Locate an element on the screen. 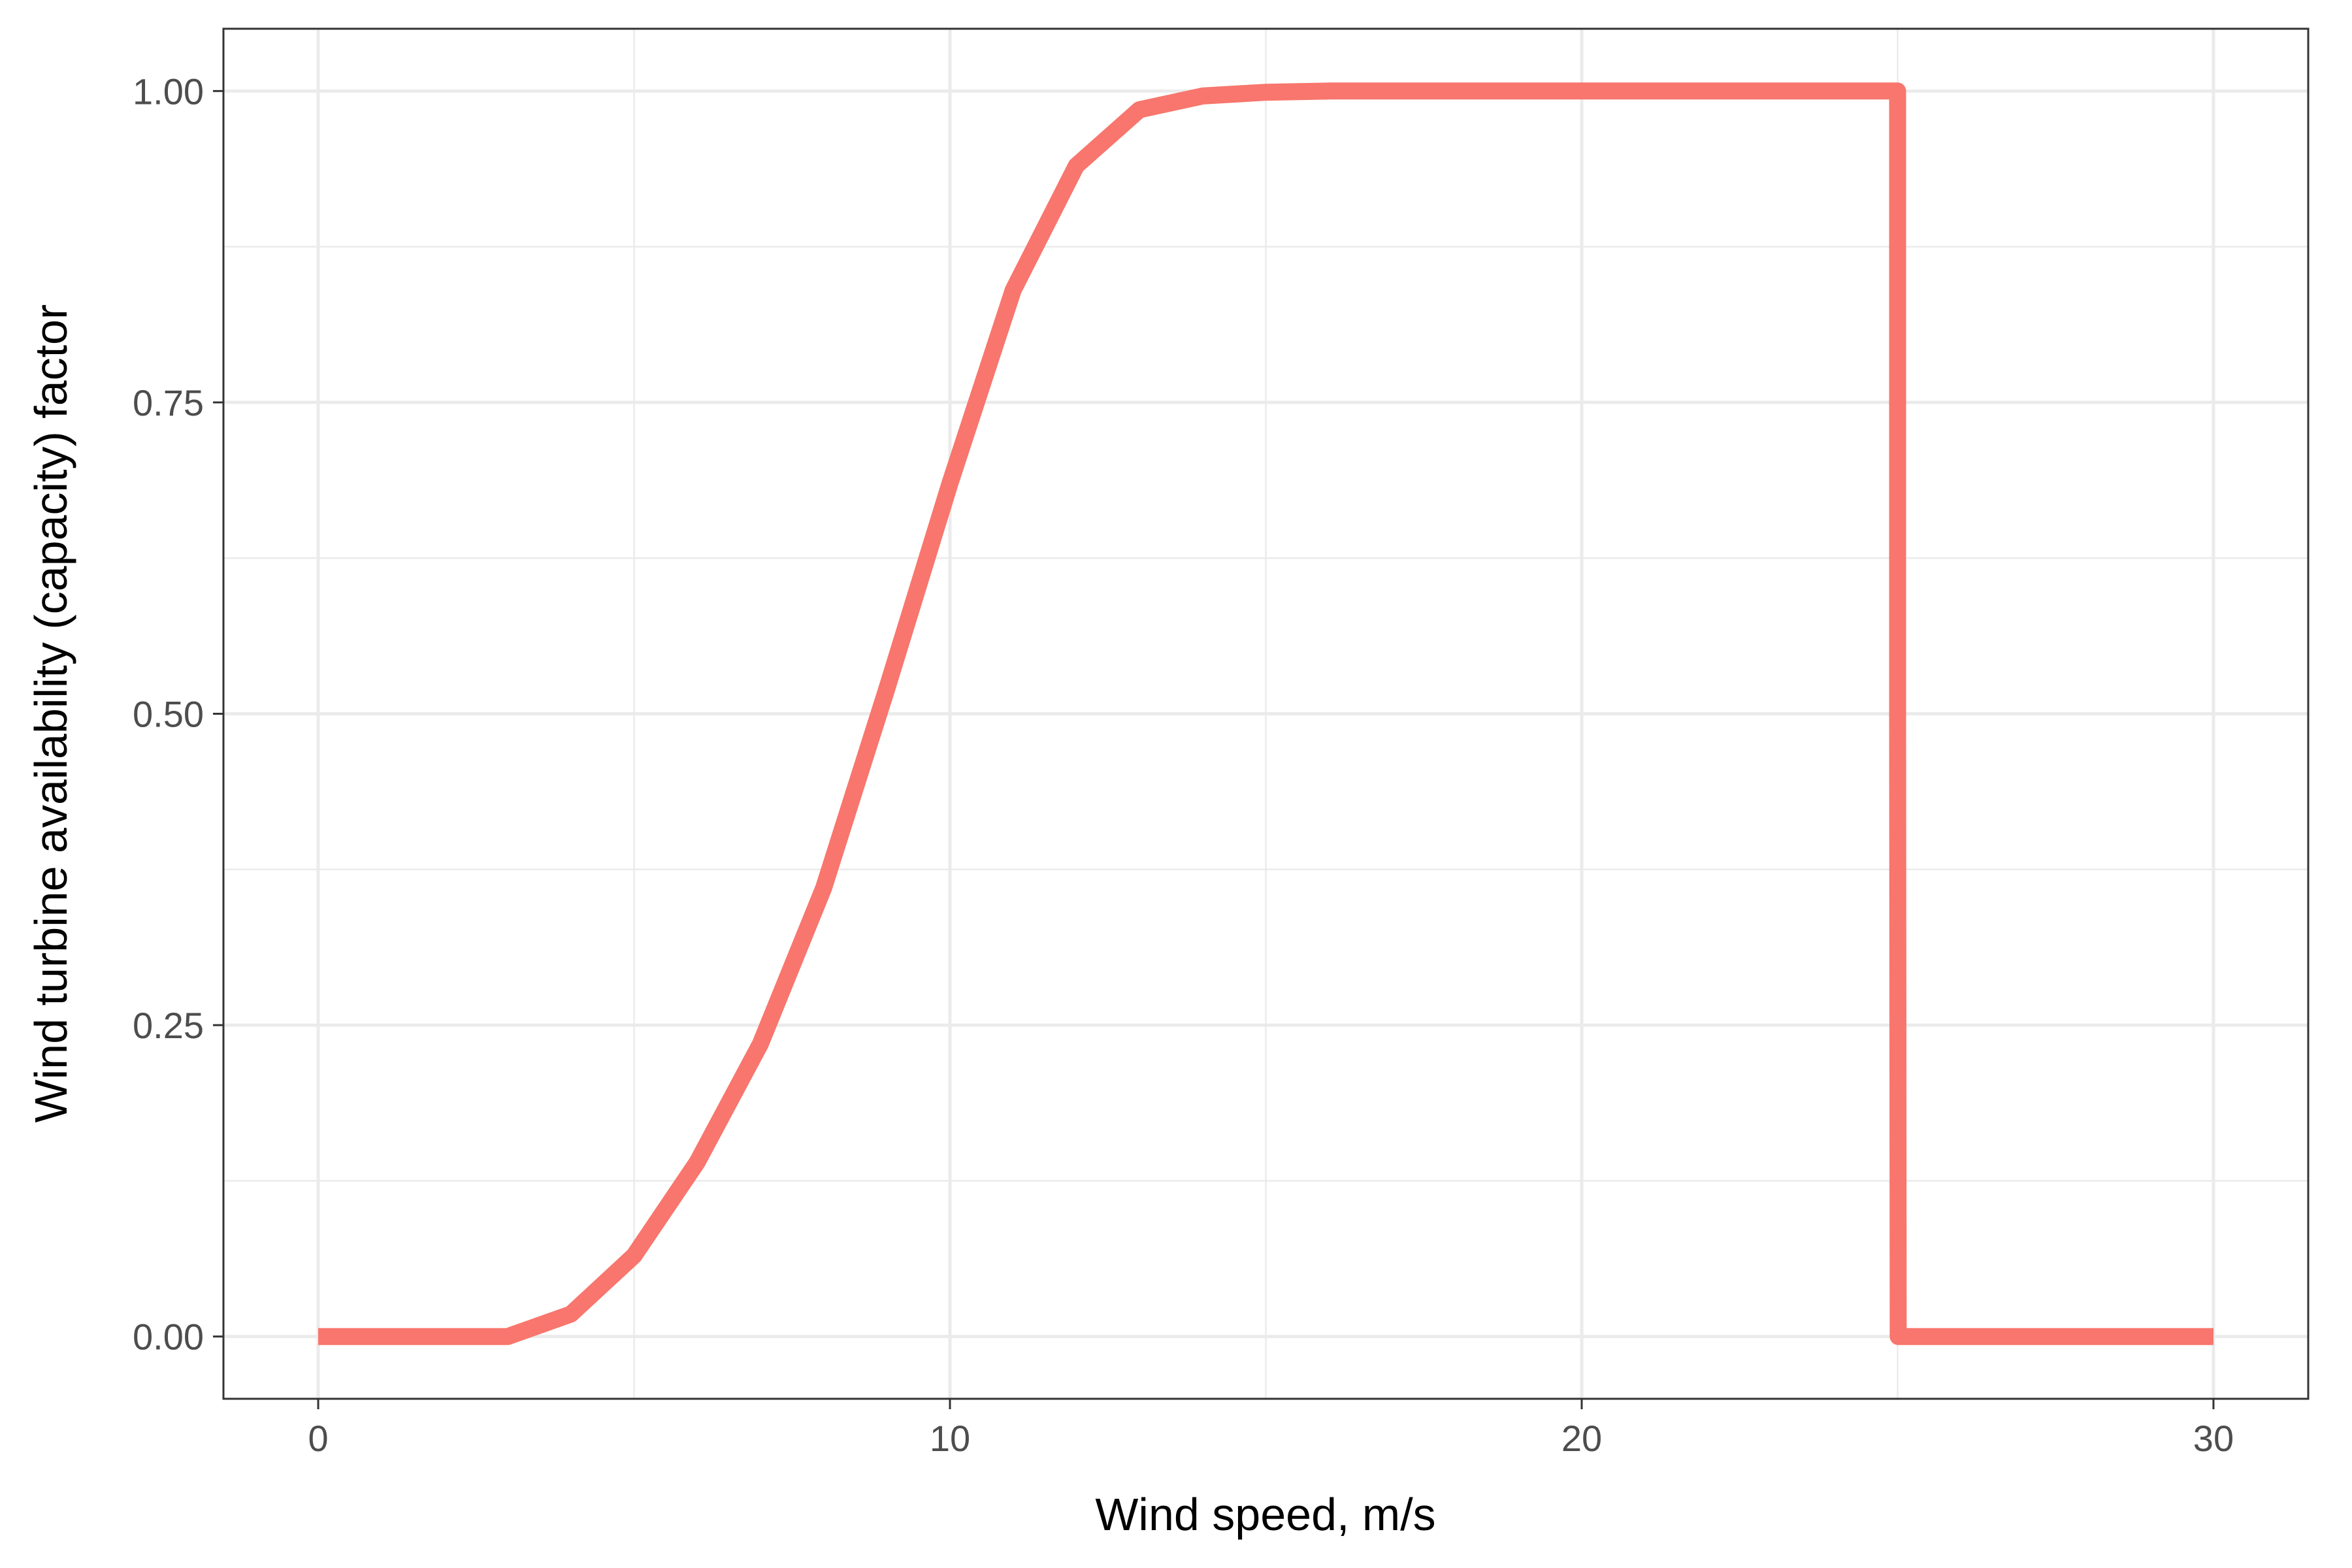  y-tick-label: 0.50 is located at coordinates (168, 714).